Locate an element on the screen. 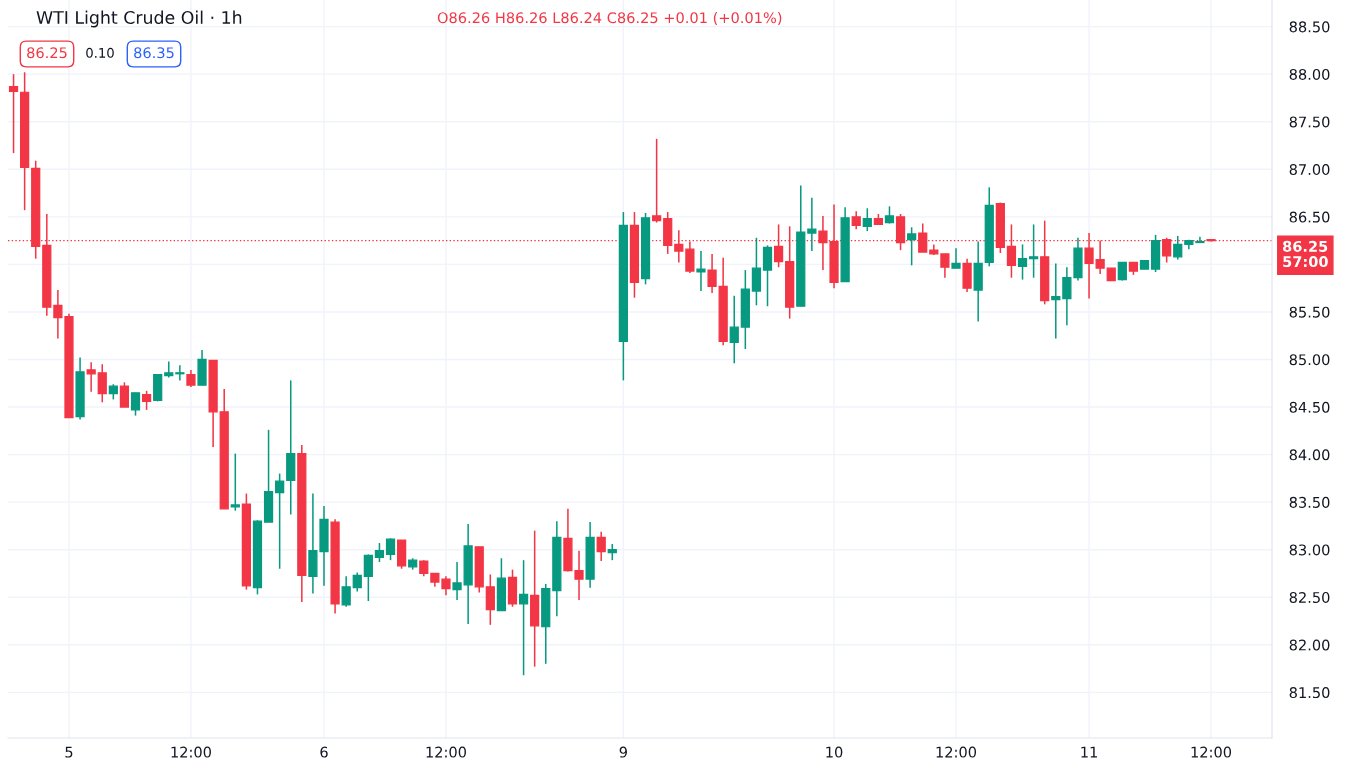  y-tick-label: 82.50 is located at coordinates (1309, 597).